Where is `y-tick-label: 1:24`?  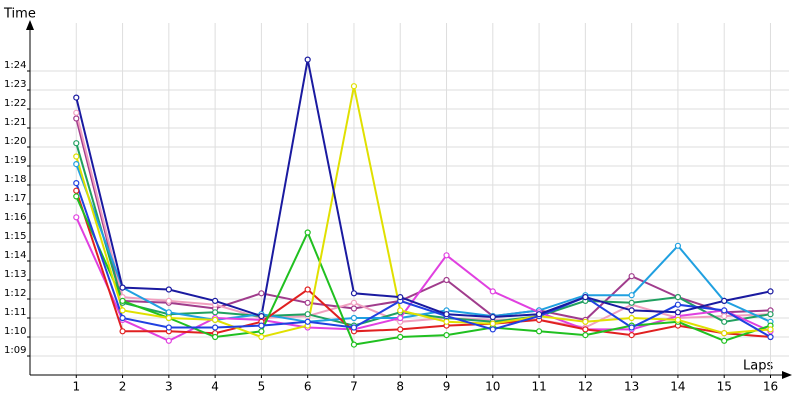
y-tick-label: 1:24 is located at coordinates (15, 65).